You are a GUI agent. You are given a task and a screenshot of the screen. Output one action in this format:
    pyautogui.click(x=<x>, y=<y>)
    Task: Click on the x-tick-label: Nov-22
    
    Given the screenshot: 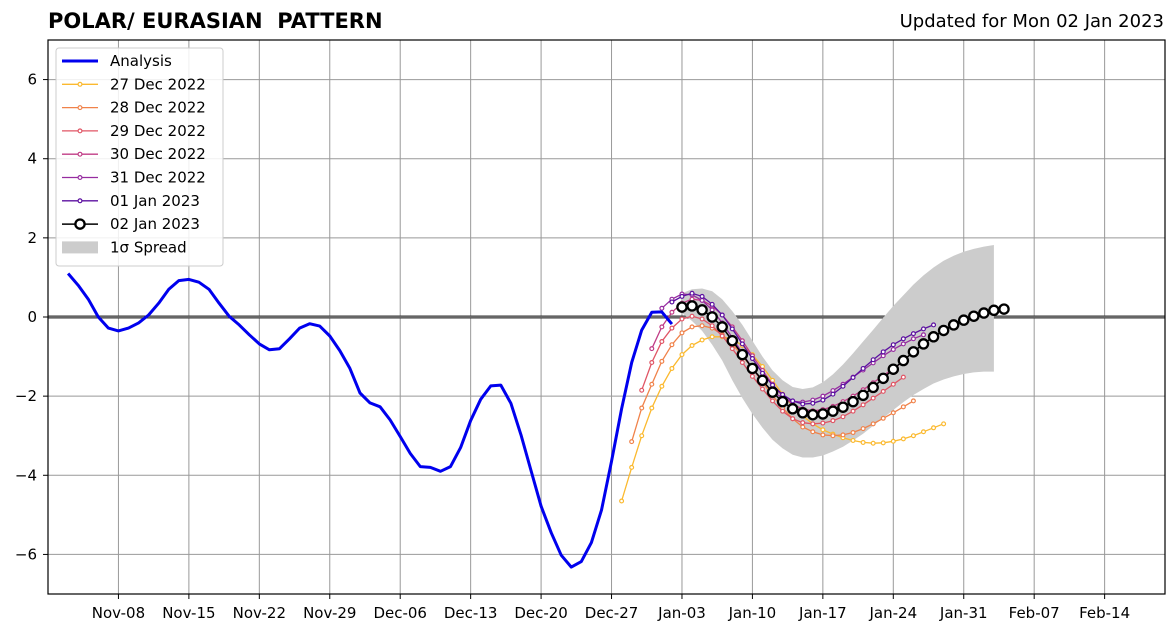 What is the action you would take?
    pyautogui.click(x=259, y=613)
    